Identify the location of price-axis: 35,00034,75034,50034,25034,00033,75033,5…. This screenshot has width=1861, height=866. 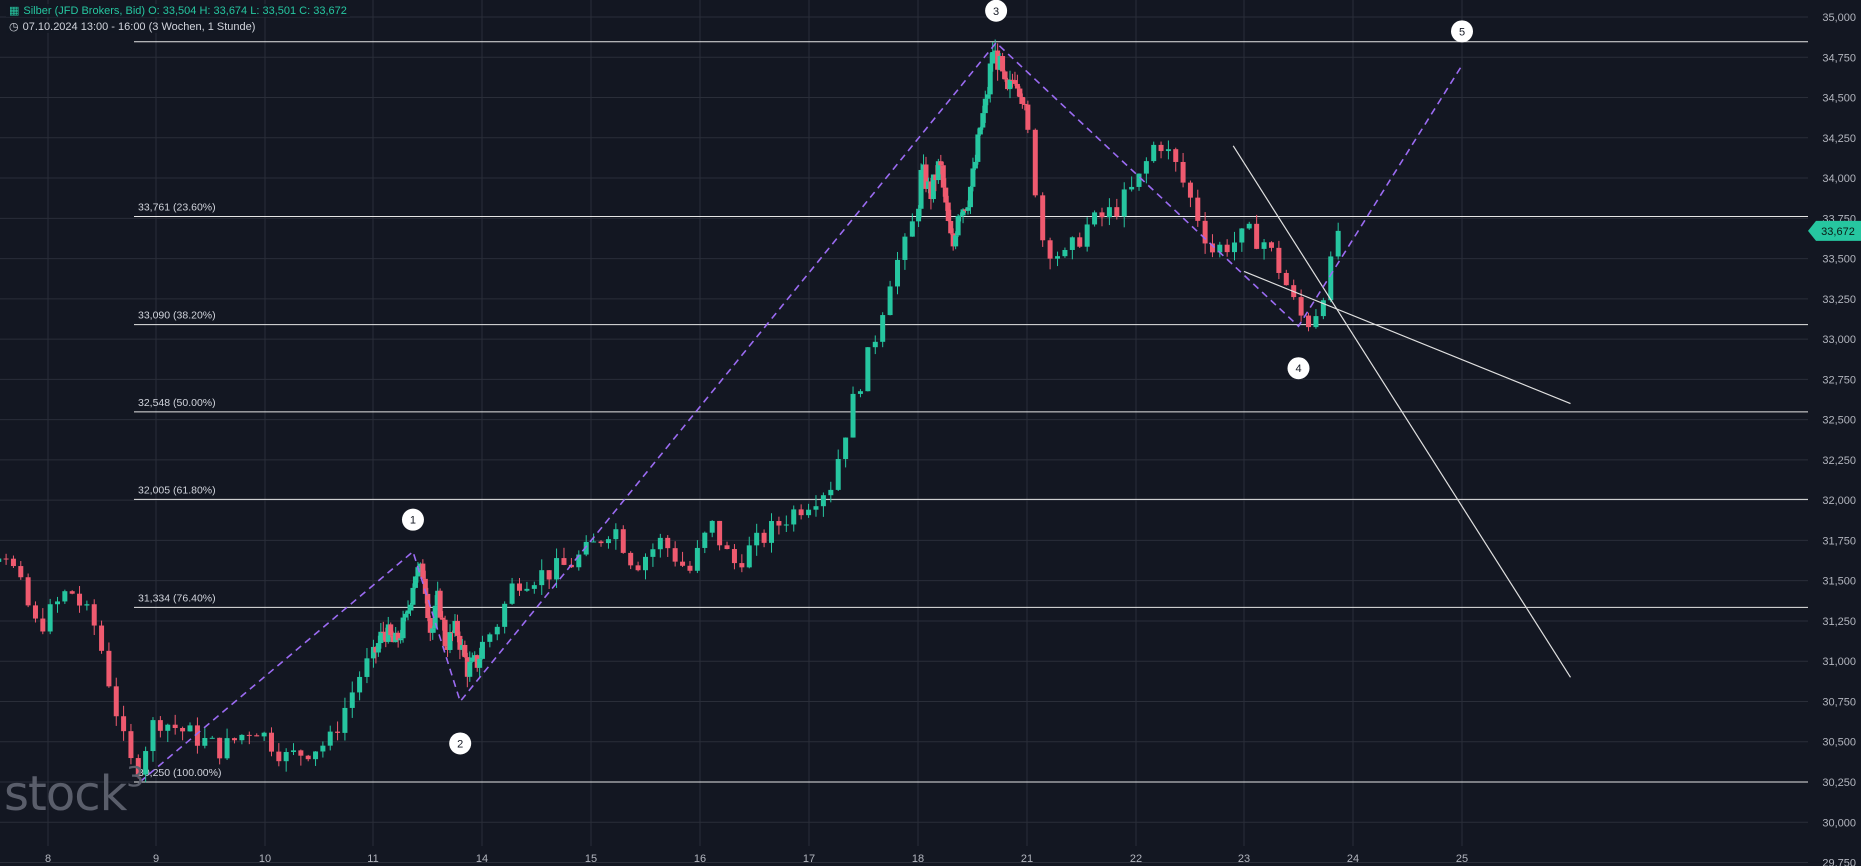
(1839, 439).